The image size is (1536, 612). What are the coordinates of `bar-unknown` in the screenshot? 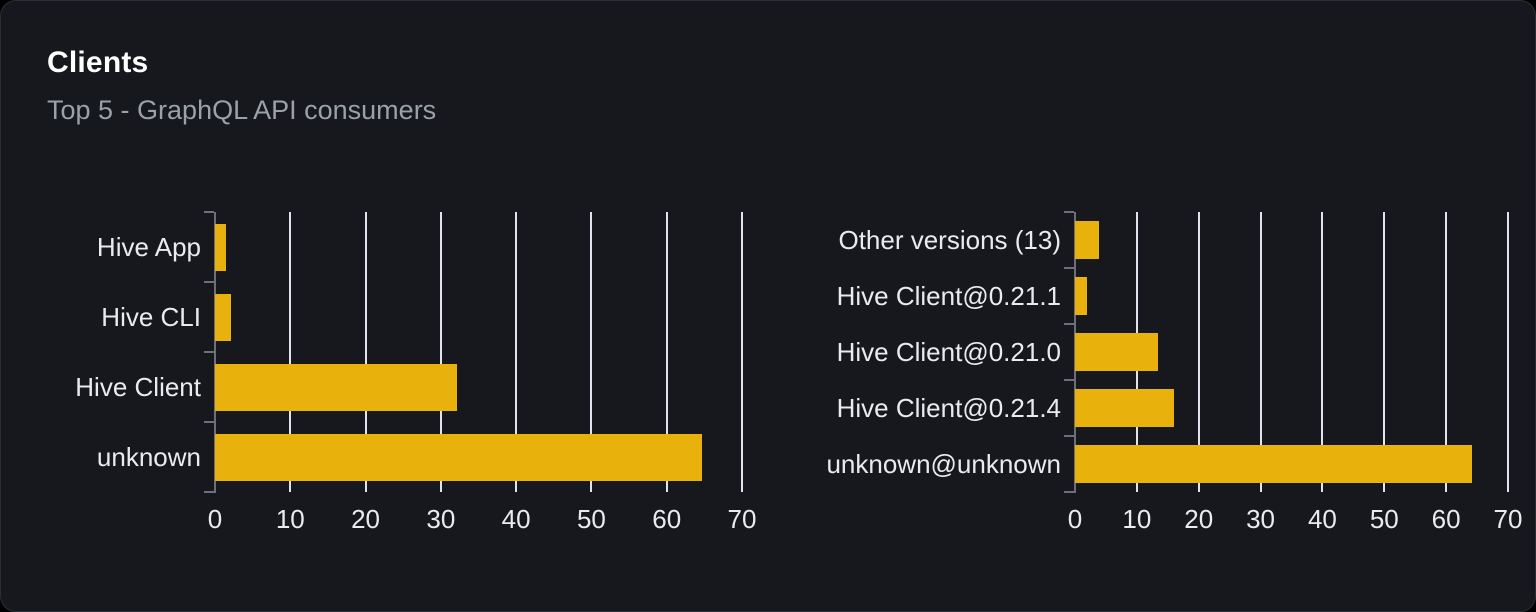 It's located at (459, 457).